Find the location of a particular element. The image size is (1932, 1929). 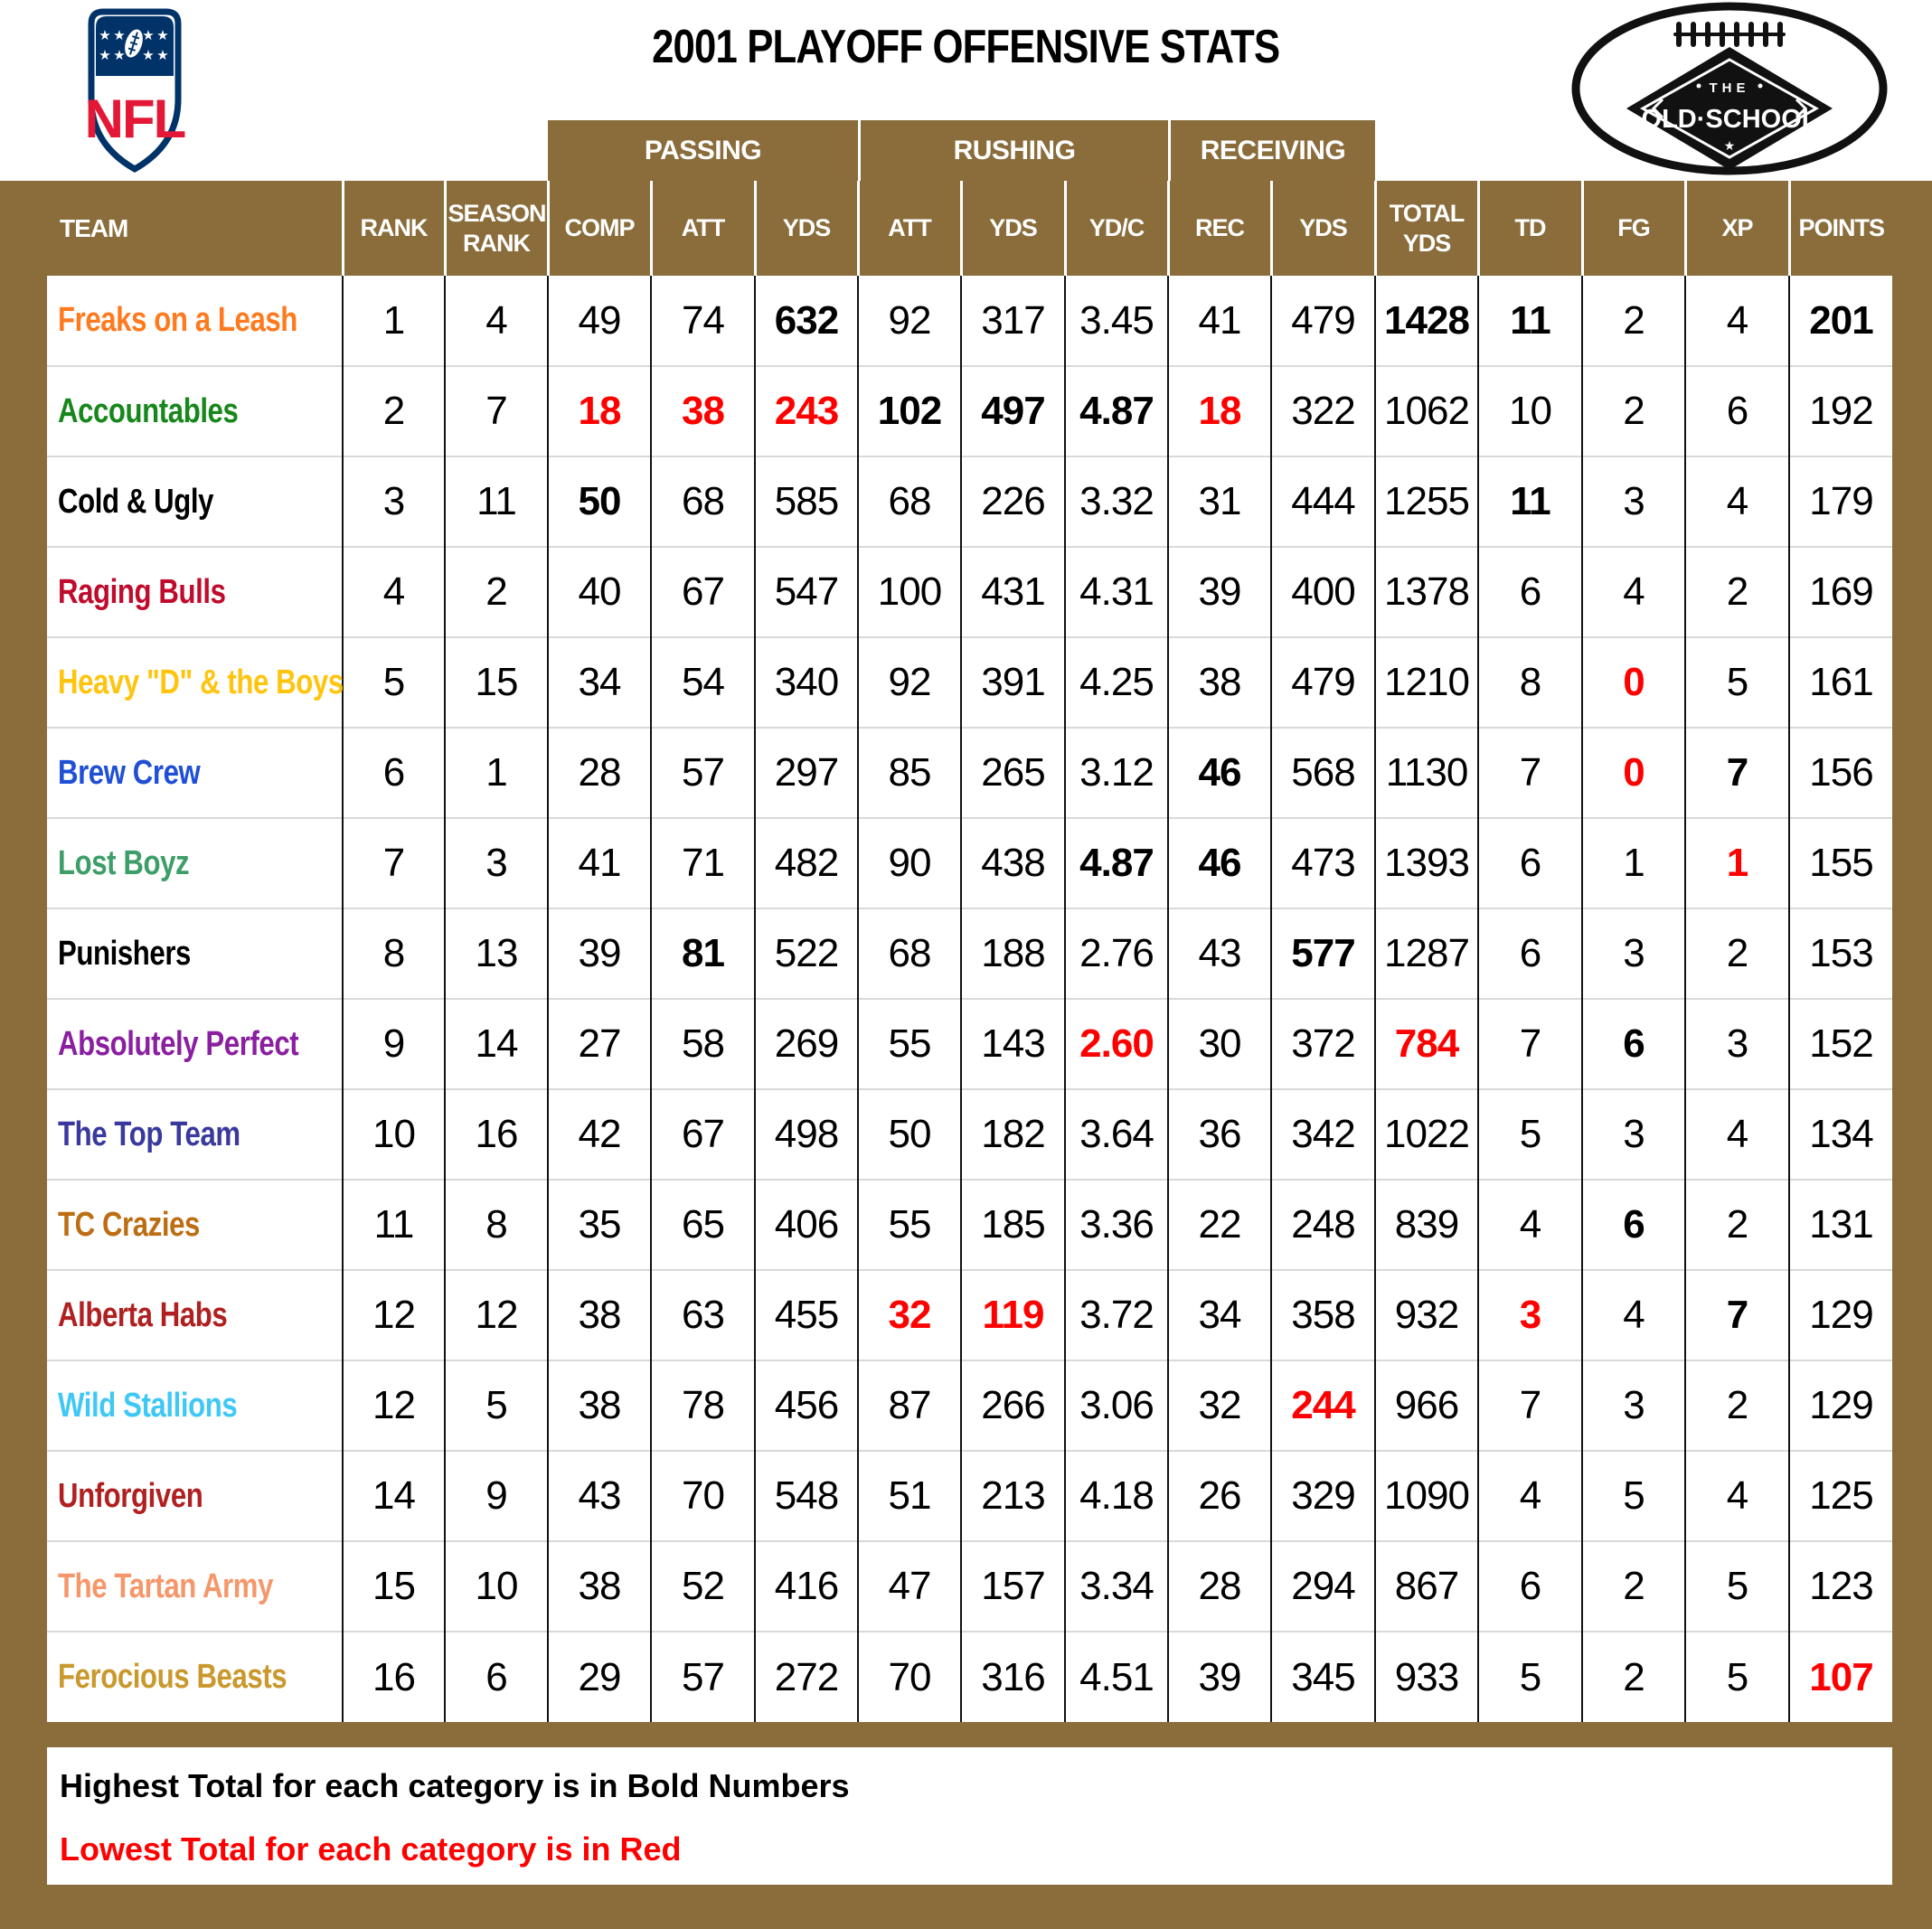

stat-cell: 36 is located at coordinates (1219, 1134).